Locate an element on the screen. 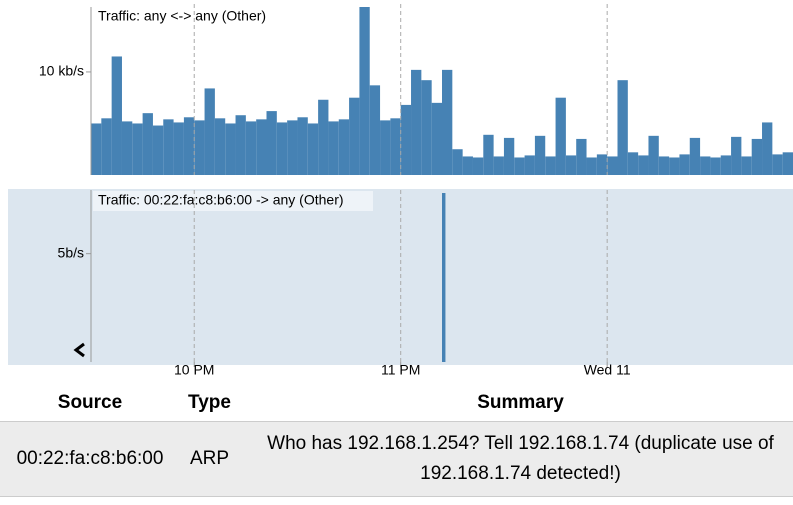  cell: 00:22:fa:c8:b6:00 is located at coordinates (90, 459).